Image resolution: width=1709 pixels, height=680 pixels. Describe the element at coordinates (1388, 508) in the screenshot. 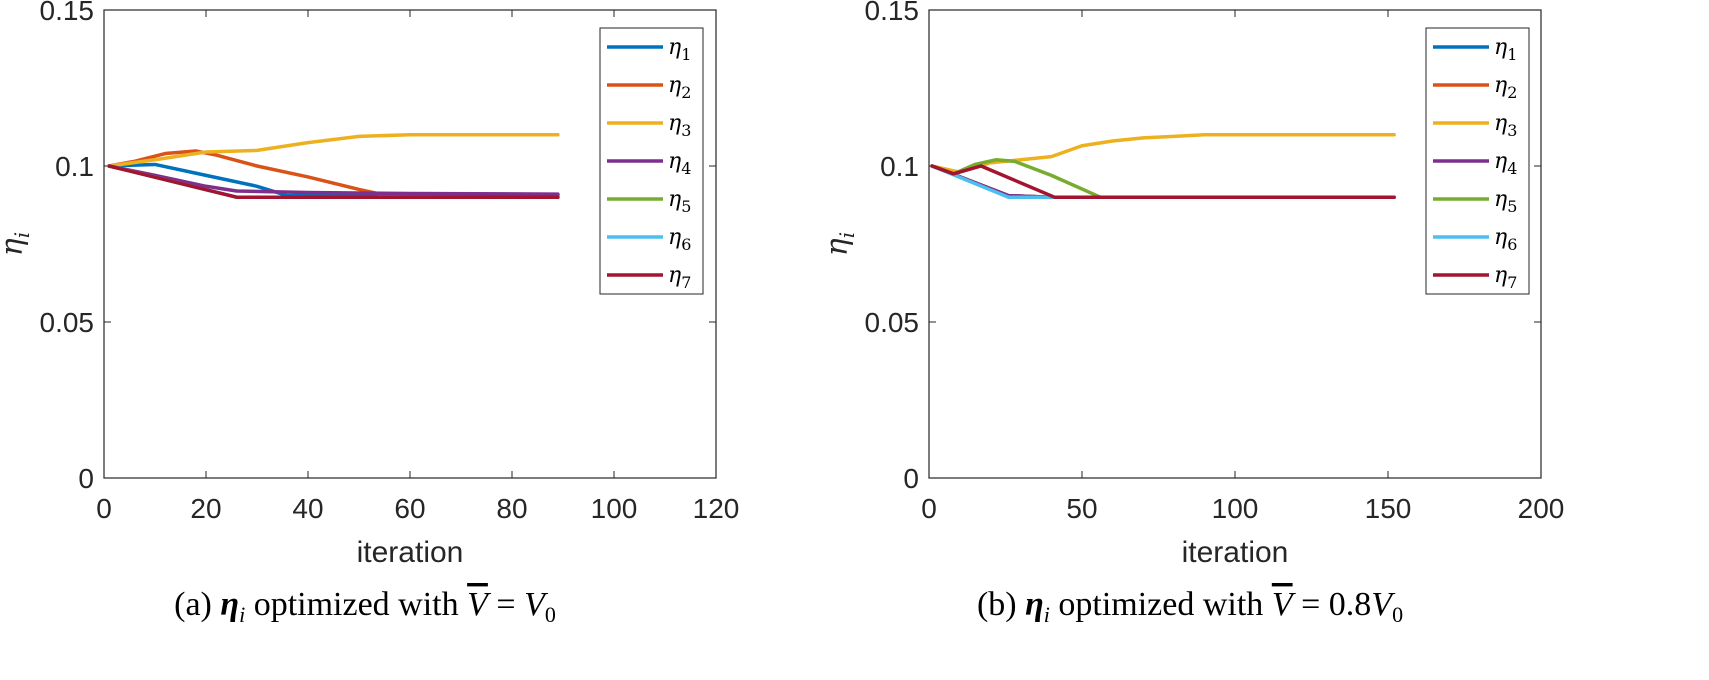

I see `x-tick-label: 150` at that location.